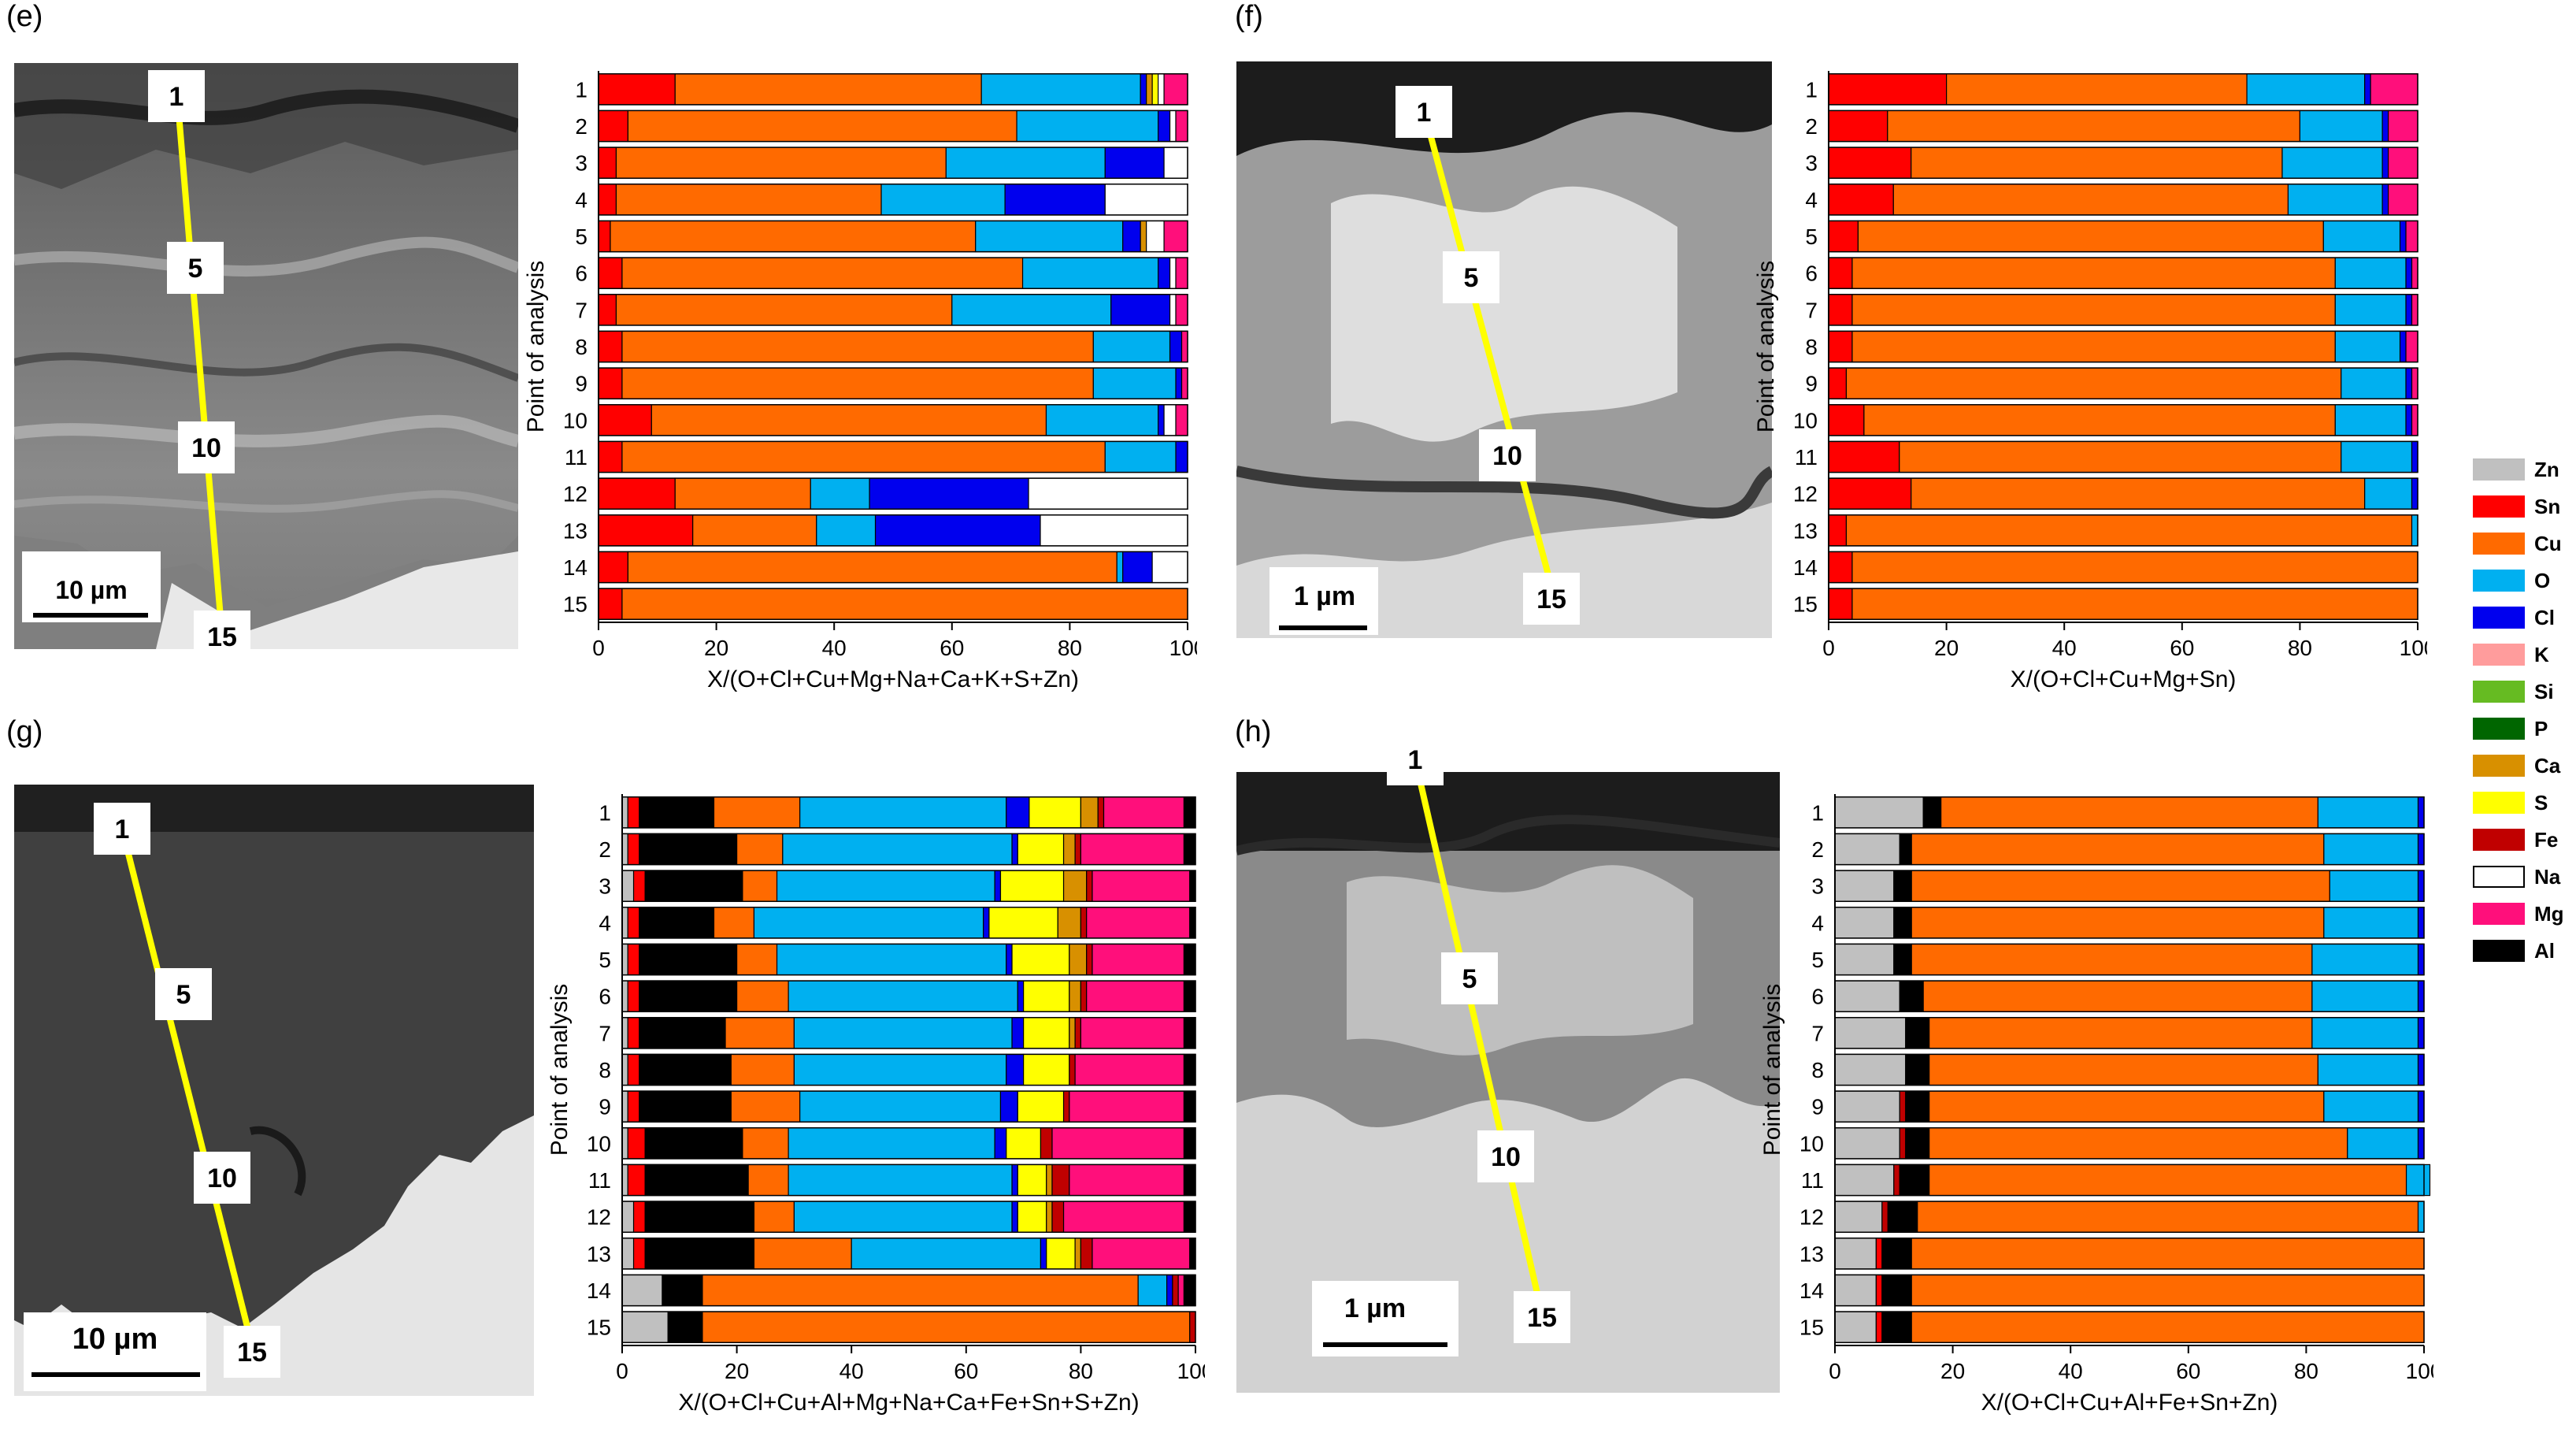 The image size is (2576, 1440). What do you see at coordinates (952, 648) in the screenshot?
I see `x-tick-label: 60` at bounding box center [952, 648].